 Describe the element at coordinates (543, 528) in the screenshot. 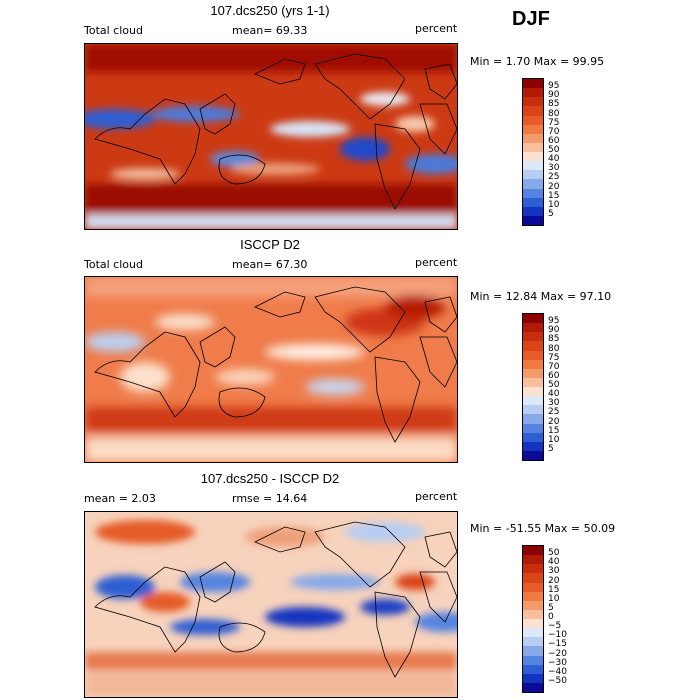

I see `panel-3-minmax: Min = -51.55 Max = 50.09` at that location.